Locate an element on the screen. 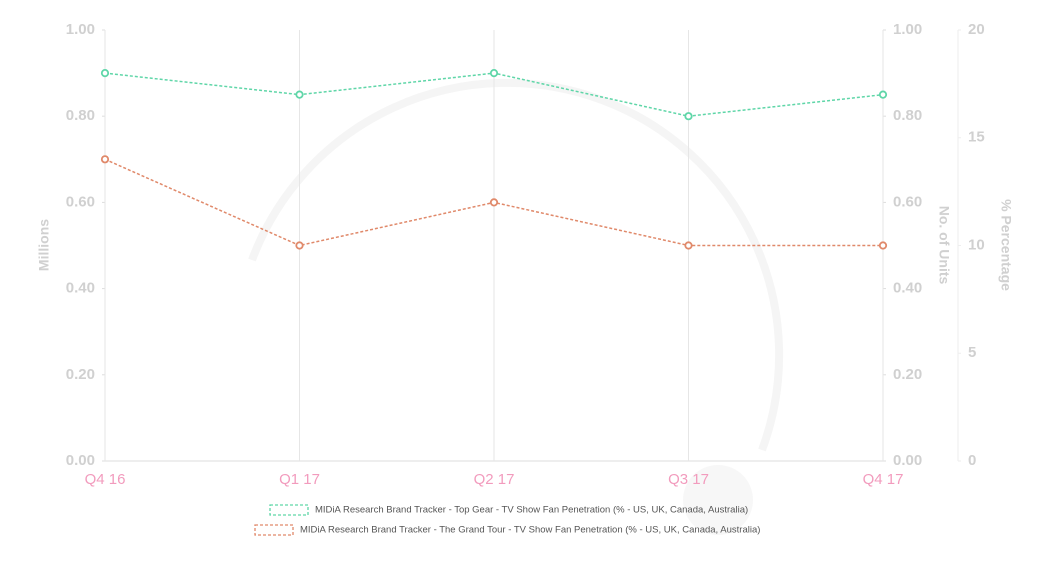 Image resolution: width=1050 pixels, height=575 pixels. y-tick-label: 0.80 is located at coordinates (80, 115).